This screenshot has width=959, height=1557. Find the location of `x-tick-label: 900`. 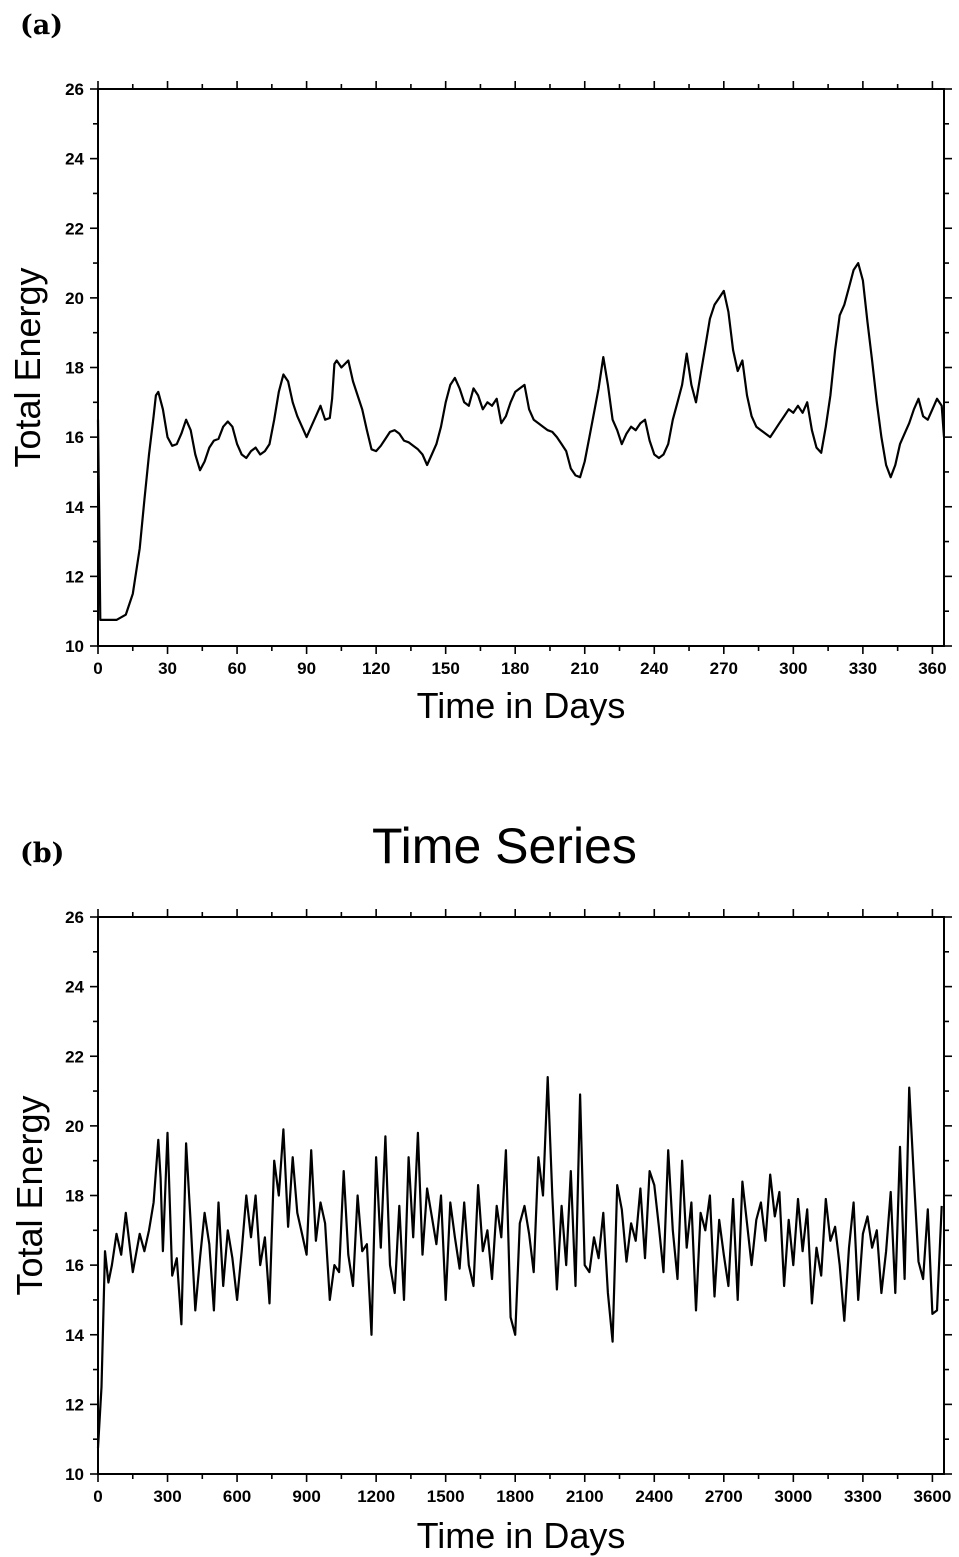

x-tick-label: 900 is located at coordinates (306, 1496).